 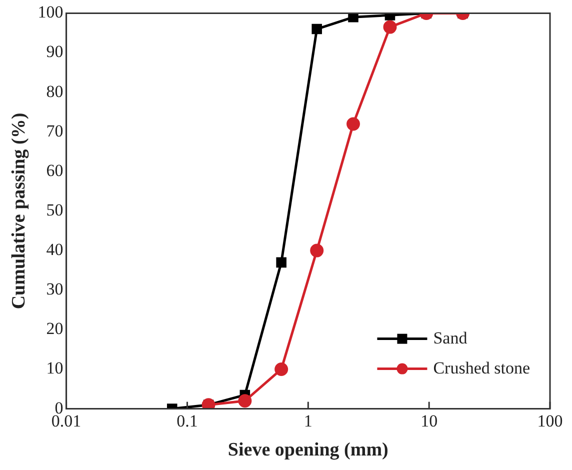 I want to click on legend-label: Crushed stone, so click(x=481, y=368).